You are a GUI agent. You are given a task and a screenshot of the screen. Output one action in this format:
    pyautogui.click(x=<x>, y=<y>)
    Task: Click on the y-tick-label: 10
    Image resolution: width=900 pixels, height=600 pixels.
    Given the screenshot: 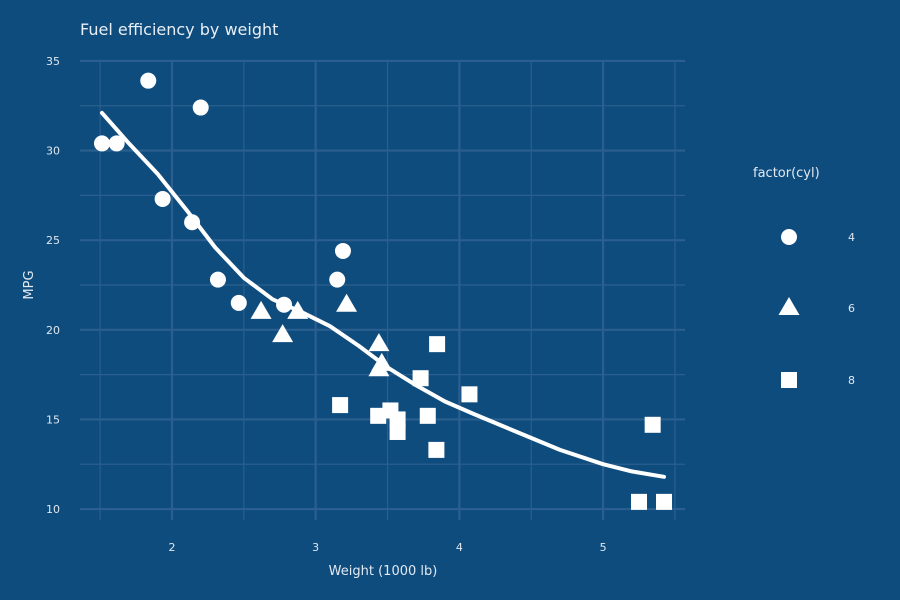 What is the action you would take?
    pyautogui.click(x=53, y=509)
    